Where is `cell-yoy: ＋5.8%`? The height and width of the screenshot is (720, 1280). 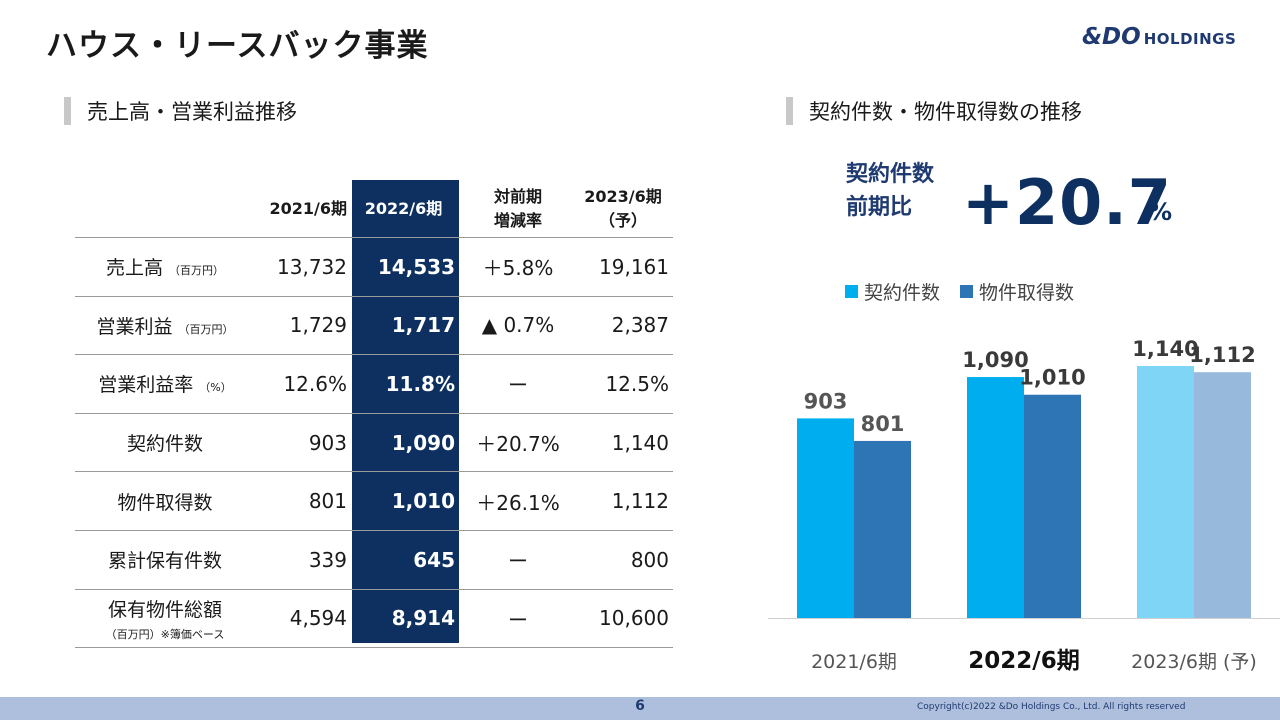
cell-yoy: ＋5.8% is located at coordinates (518, 268).